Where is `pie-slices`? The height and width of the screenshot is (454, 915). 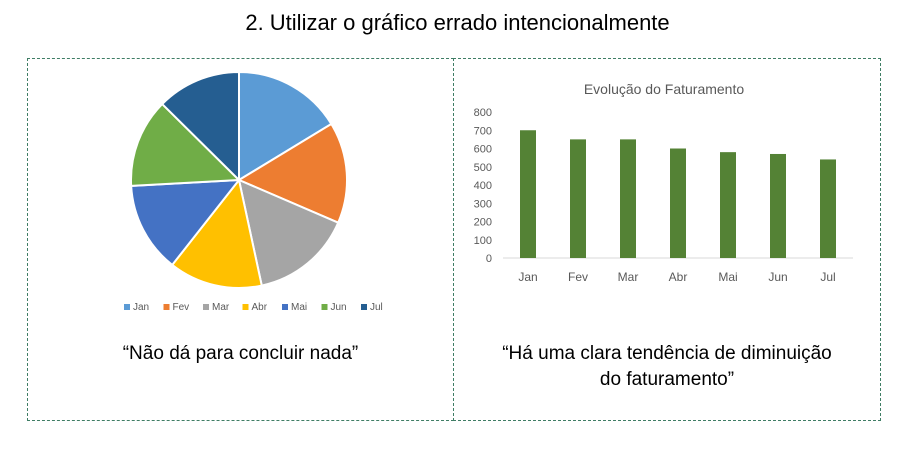 pie-slices is located at coordinates (239, 179).